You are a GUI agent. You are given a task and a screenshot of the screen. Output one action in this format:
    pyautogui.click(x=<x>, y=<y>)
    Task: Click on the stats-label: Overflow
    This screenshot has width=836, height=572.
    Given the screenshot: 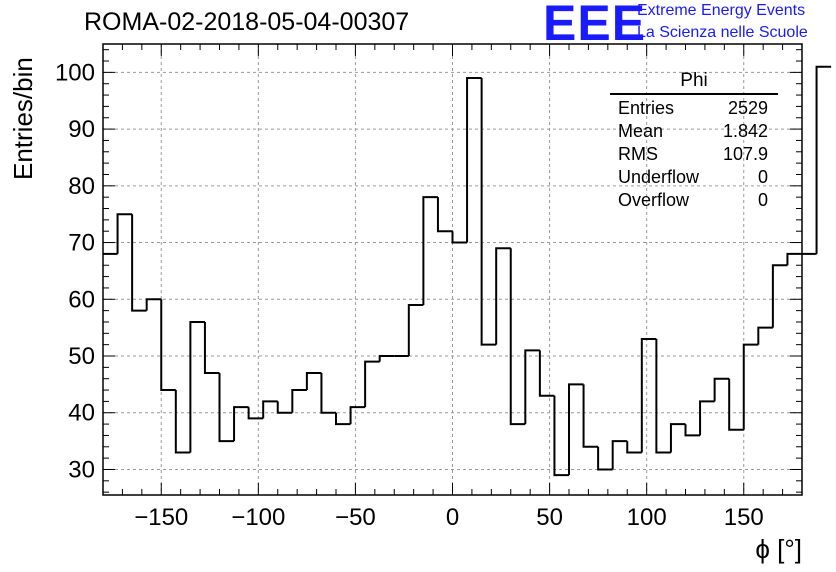 What is the action you would take?
    pyautogui.click(x=654, y=200)
    